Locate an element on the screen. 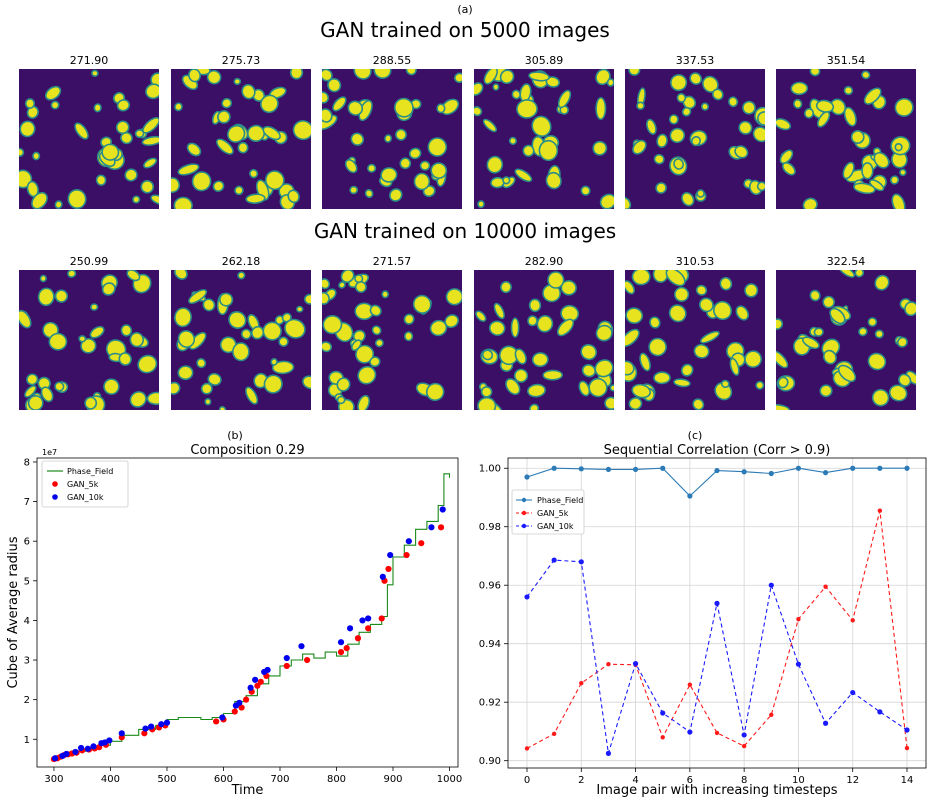  microstructure-field is located at coordinates (695, 139).